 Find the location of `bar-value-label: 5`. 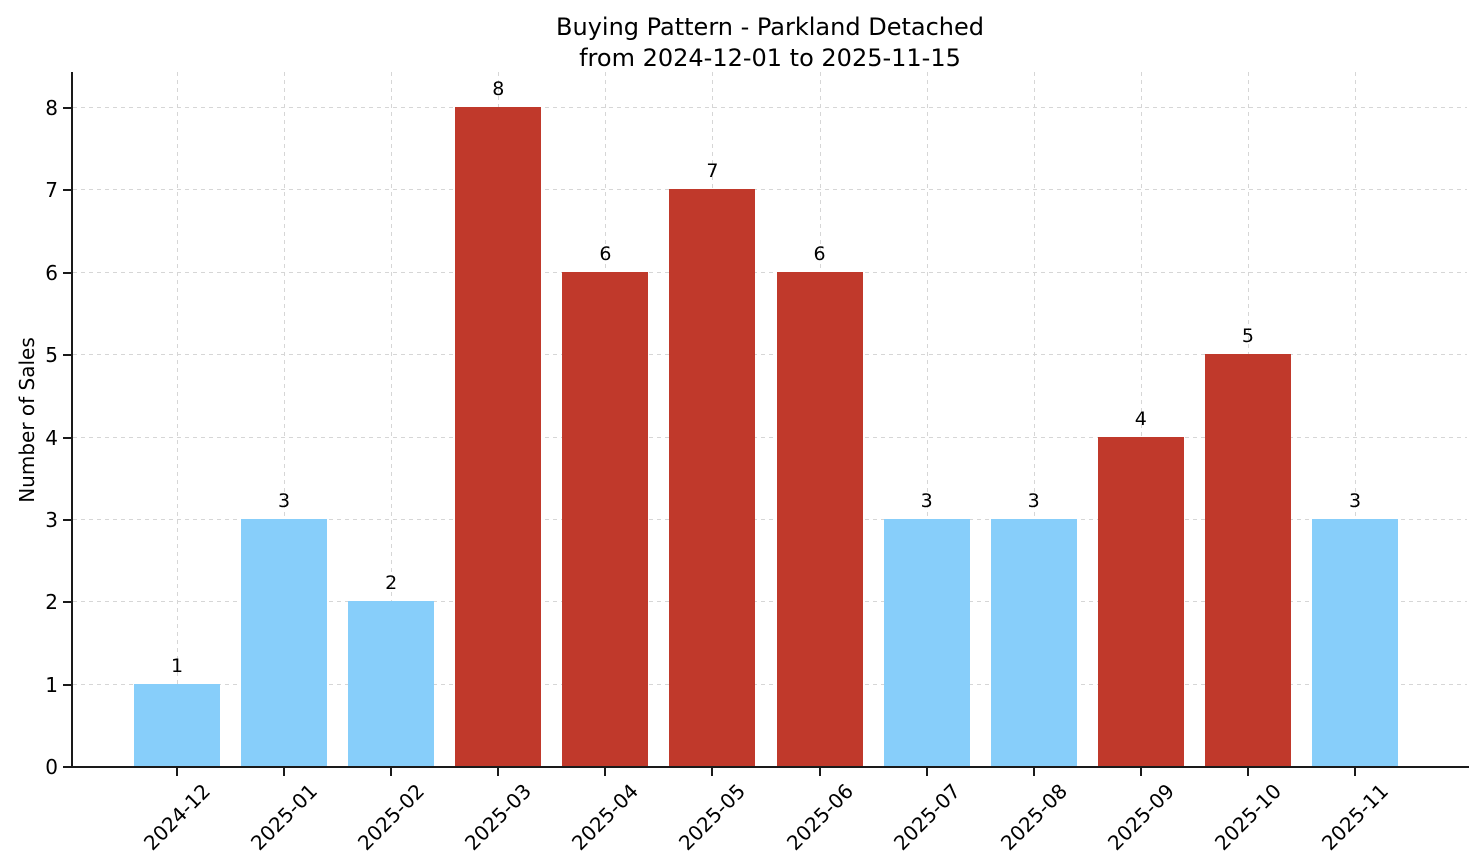

bar-value-label: 5 is located at coordinates (1247, 336).